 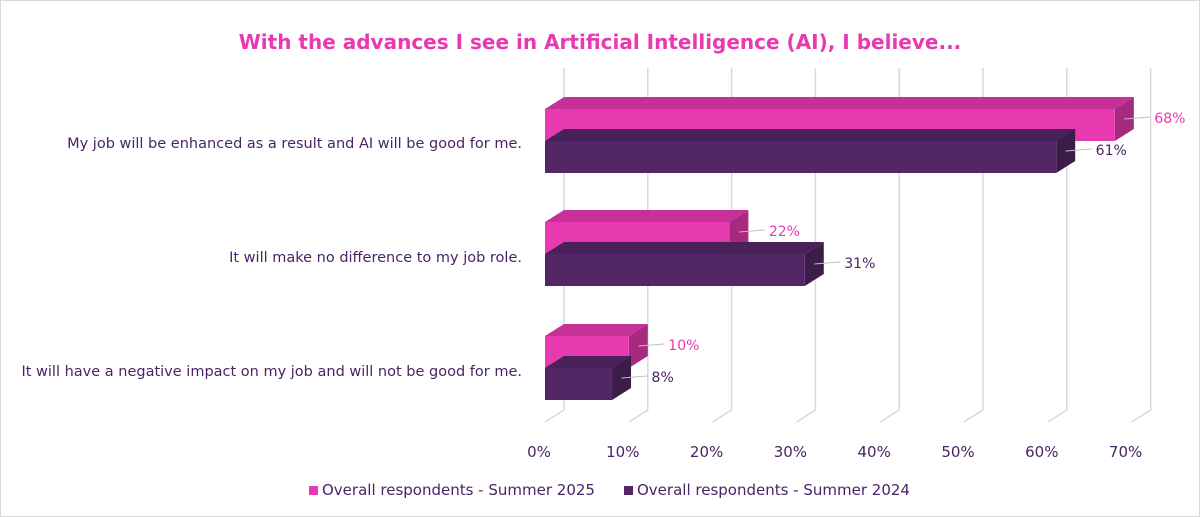 I want to click on data-label: 68%, so click(x=1169, y=119).